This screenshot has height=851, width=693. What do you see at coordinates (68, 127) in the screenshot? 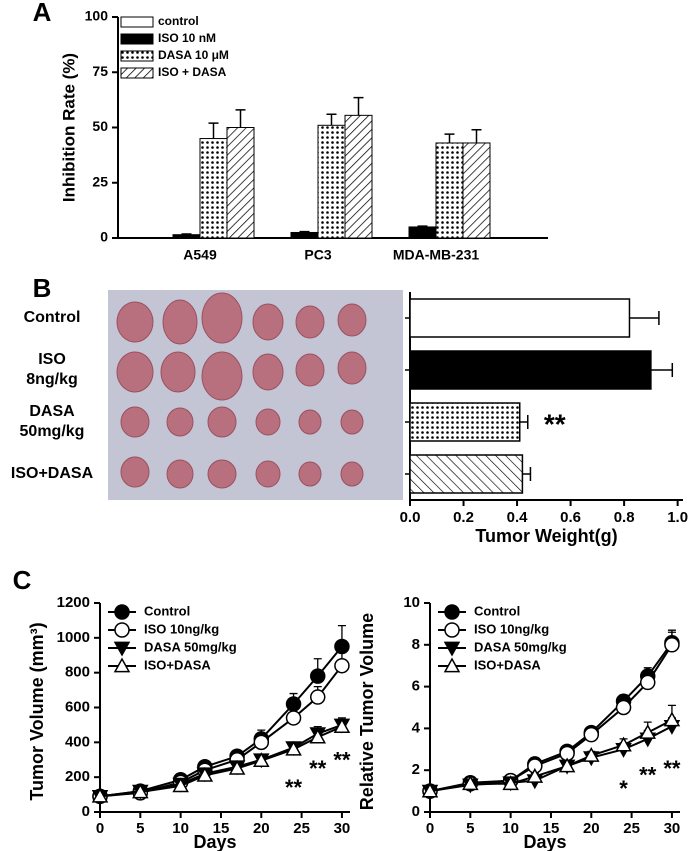
I see `y-axis-title: Inhibition Rate (%)` at bounding box center [68, 127].